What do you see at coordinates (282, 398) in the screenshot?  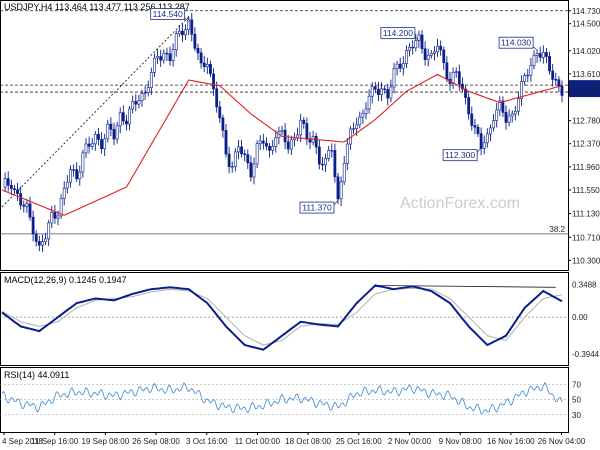 I see `rsi-line` at bounding box center [282, 398].